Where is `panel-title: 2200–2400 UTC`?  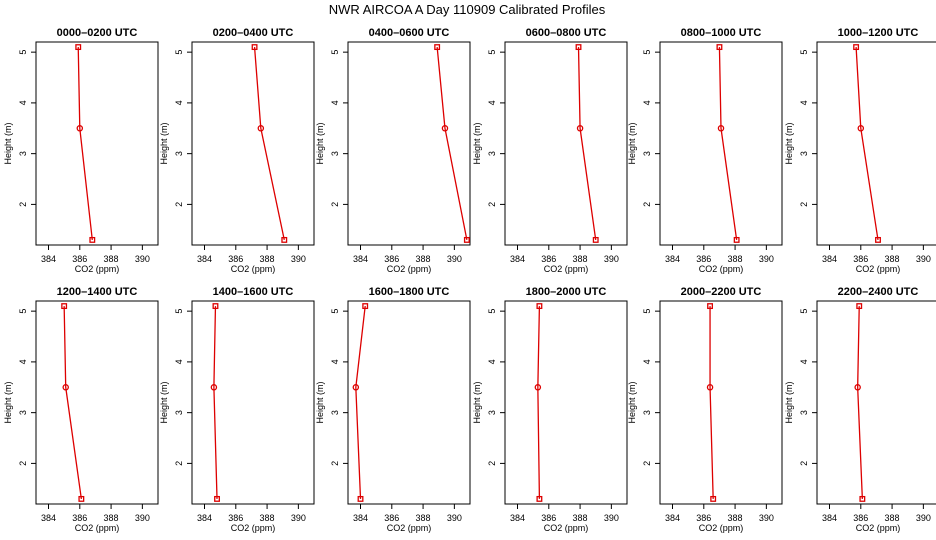 panel-title: 2200–2400 UTC is located at coordinates (878, 292).